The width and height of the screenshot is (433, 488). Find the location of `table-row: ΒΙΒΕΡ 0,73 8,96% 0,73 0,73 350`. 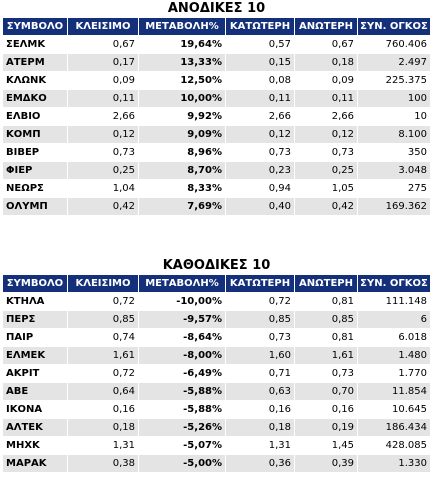

table-row: ΒΙΒΕΡ 0,73 8,96% 0,73 0,73 350 is located at coordinates (216, 152).